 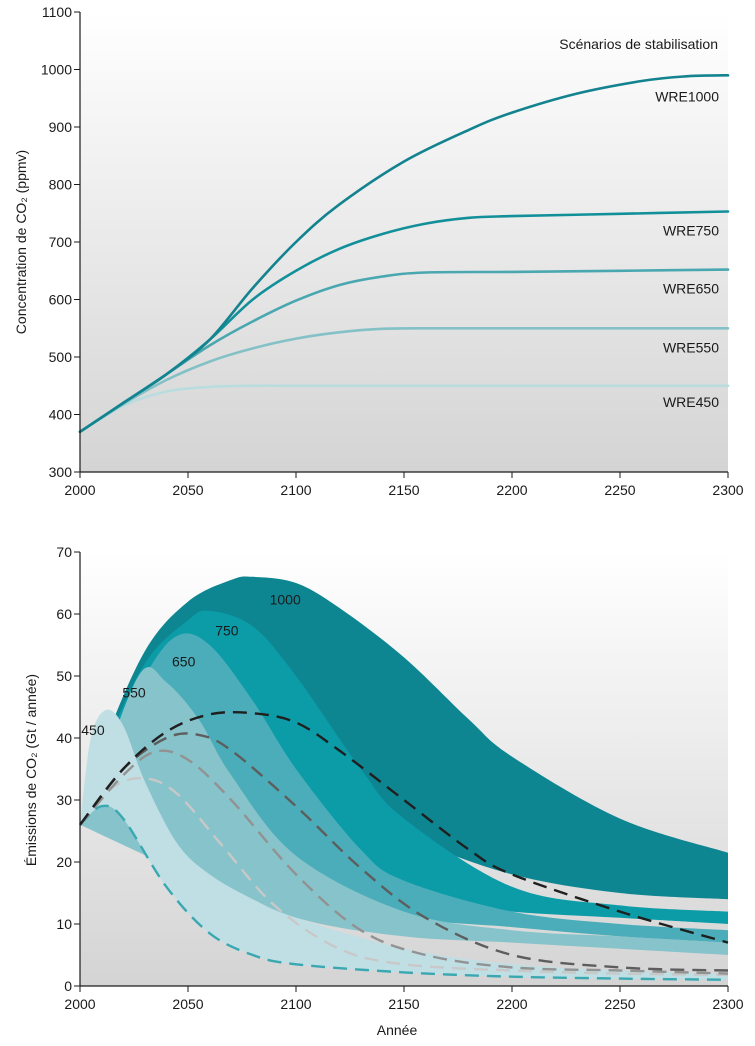 I want to click on emissions-y-axis-title: Émissions de CO₂ (Gt / année), so click(x=31, y=770).